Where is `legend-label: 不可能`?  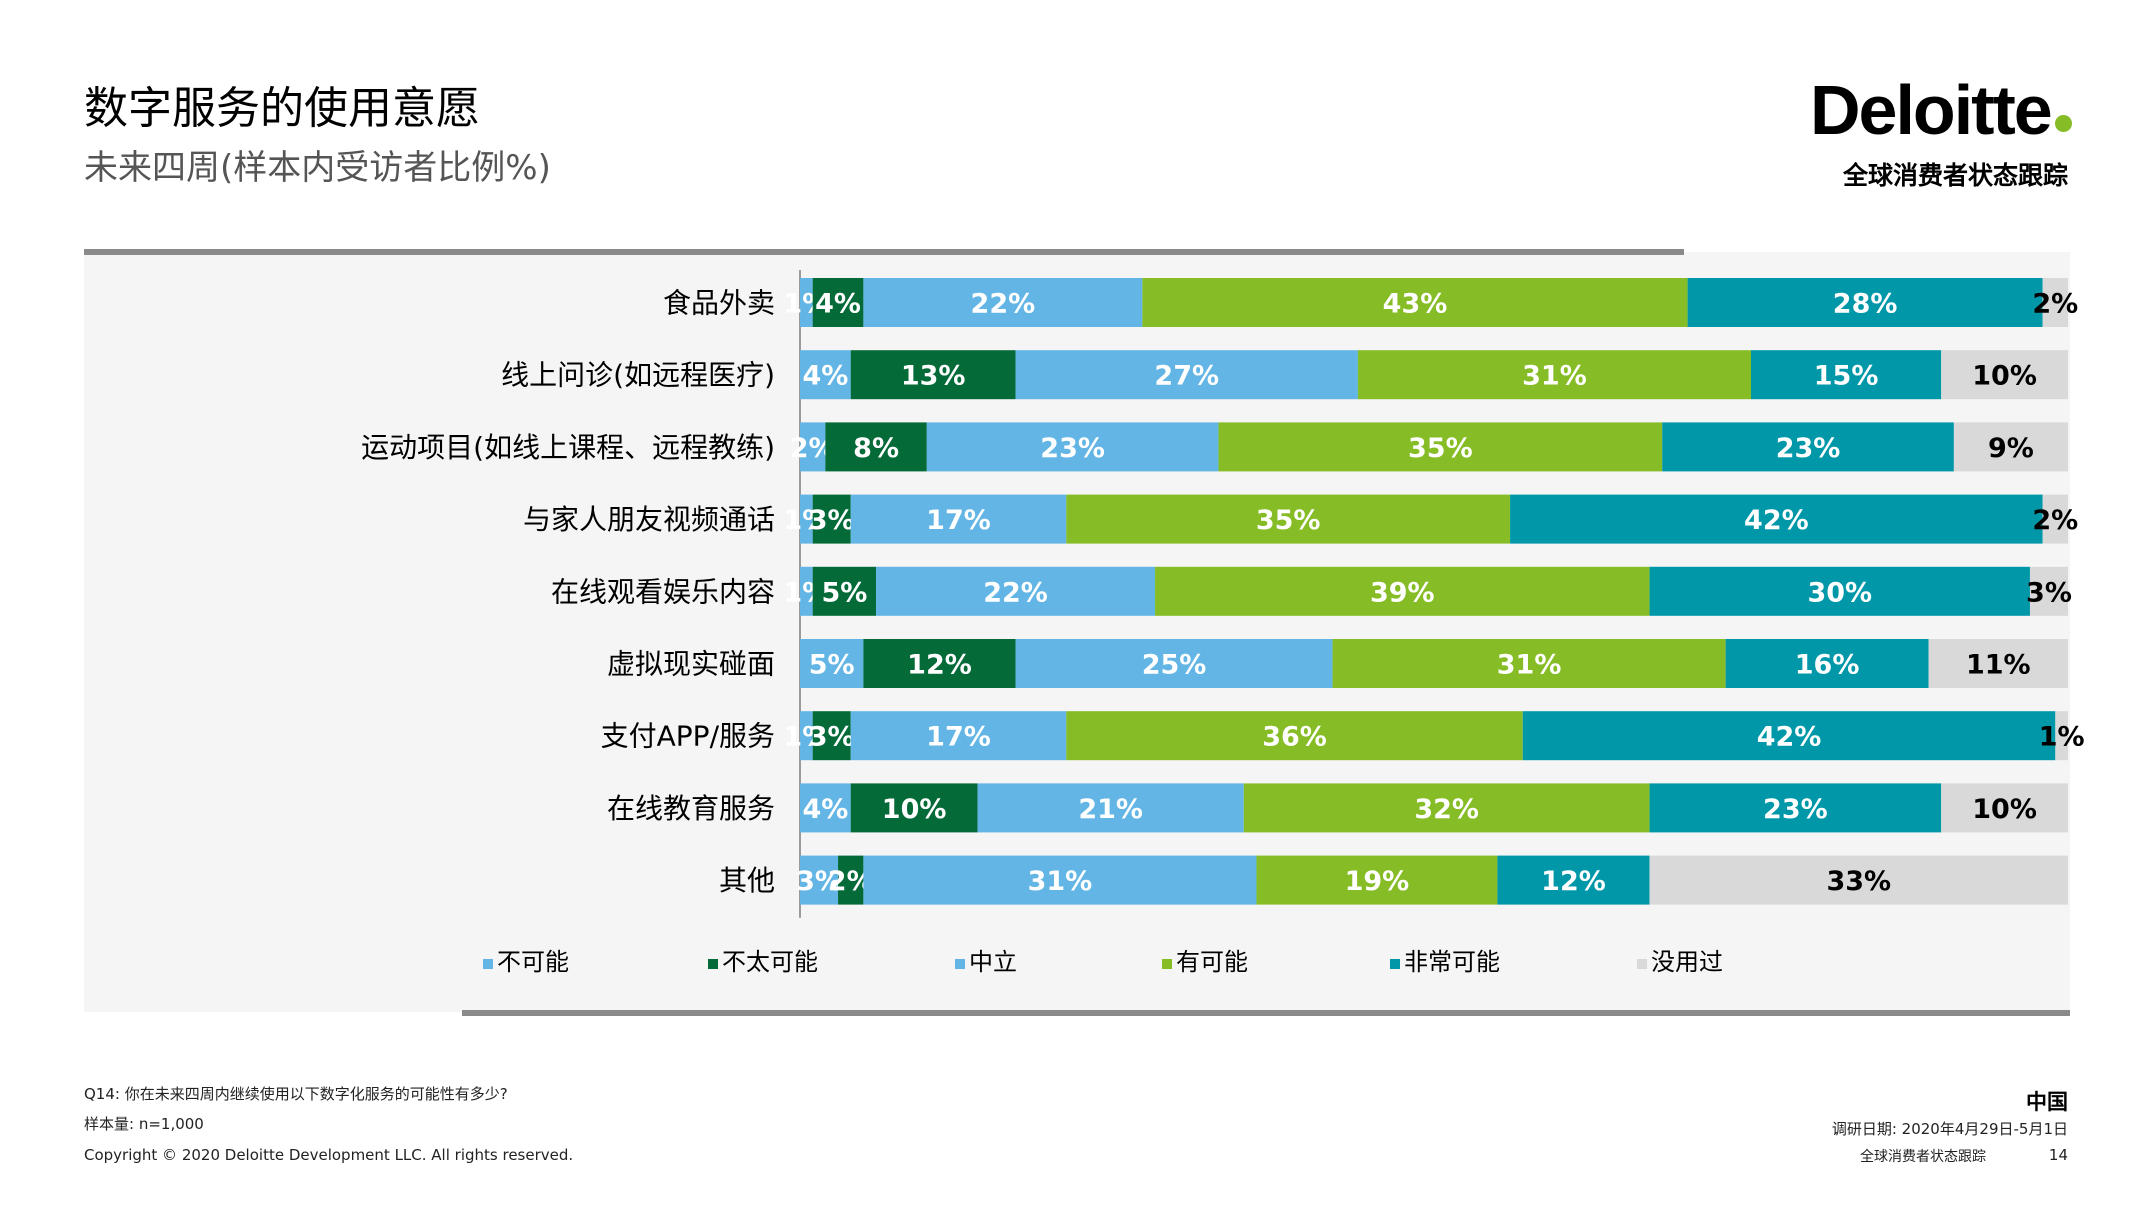
legend-label: 不可能 is located at coordinates (533, 962).